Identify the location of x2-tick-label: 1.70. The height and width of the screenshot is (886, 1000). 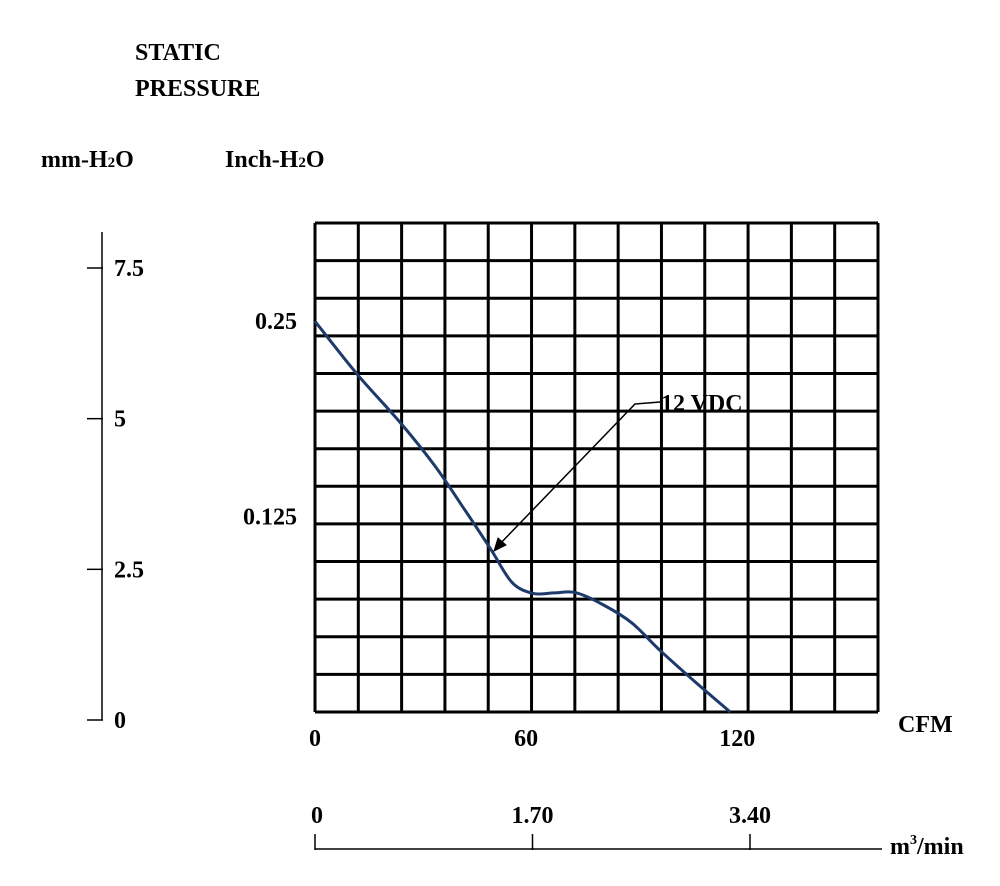
(533, 816).